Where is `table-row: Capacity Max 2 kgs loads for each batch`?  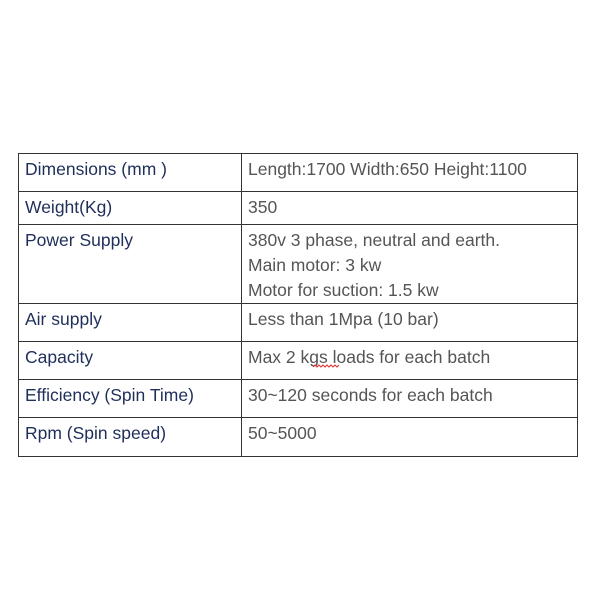
table-row: Capacity Max 2 kgs loads for each batch is located at coordinates (298, 360).